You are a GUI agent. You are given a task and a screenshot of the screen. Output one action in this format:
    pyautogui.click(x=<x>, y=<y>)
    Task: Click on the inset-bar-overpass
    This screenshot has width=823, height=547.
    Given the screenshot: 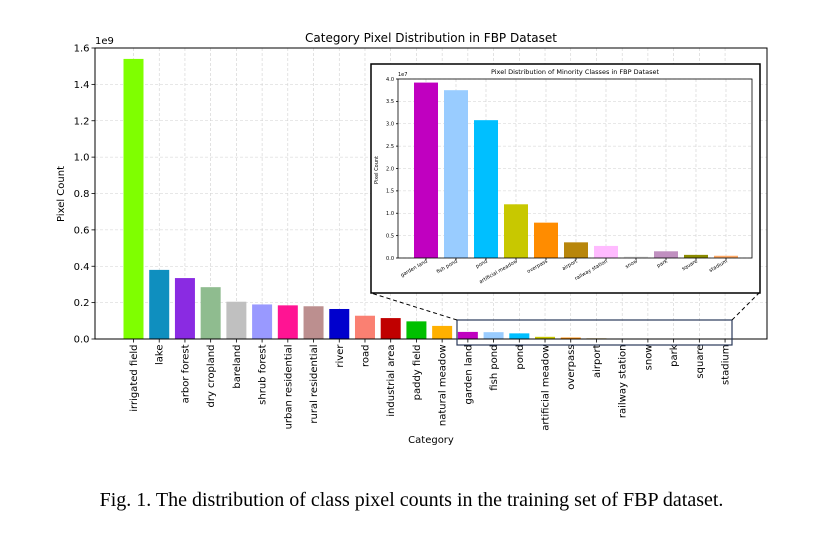 What is the action you would take?
    pyautogui.click(x=546, y=240)
    